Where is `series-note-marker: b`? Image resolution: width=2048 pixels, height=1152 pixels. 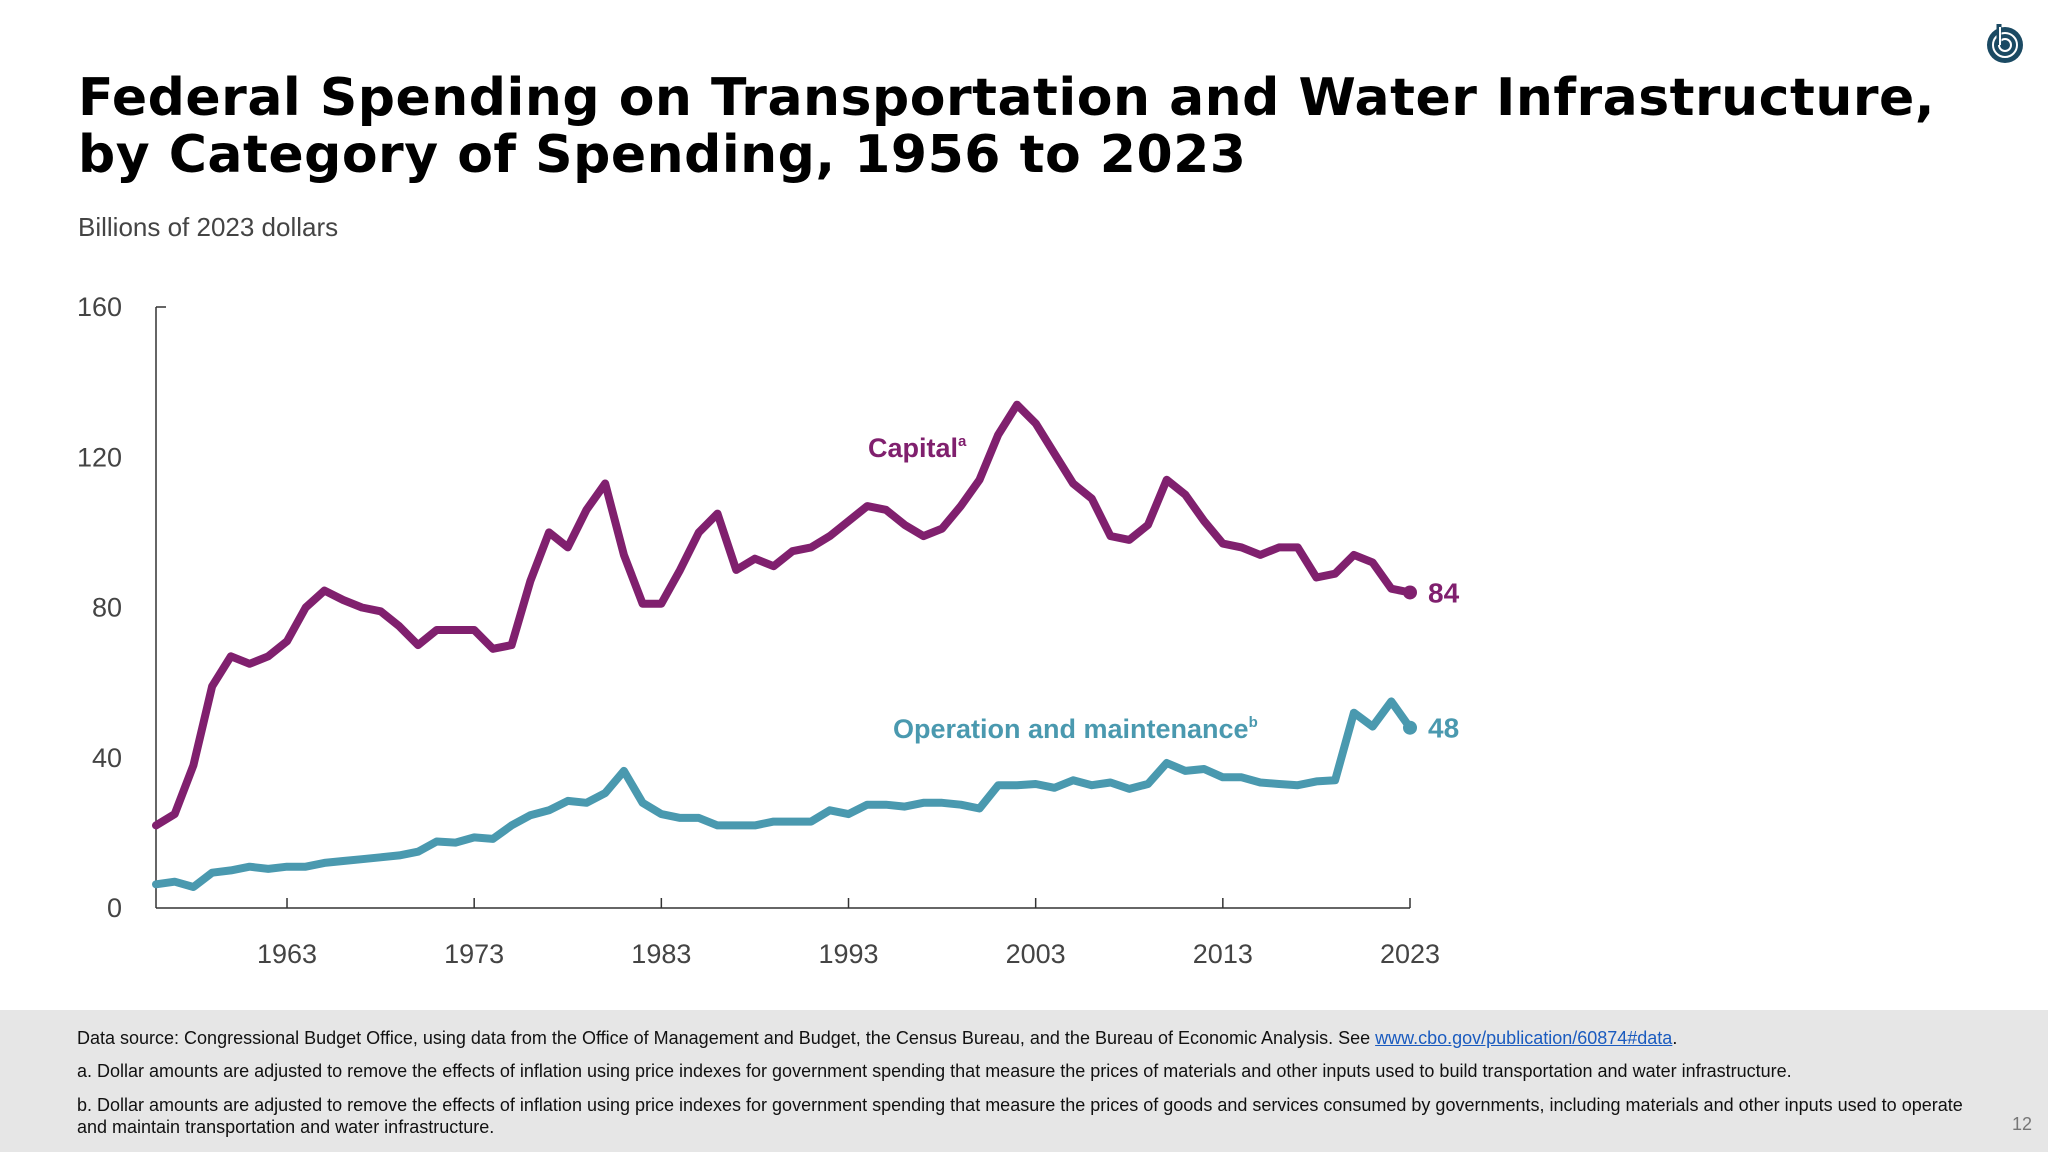 series-note-marker: b is located at coordinates (1253, 722).